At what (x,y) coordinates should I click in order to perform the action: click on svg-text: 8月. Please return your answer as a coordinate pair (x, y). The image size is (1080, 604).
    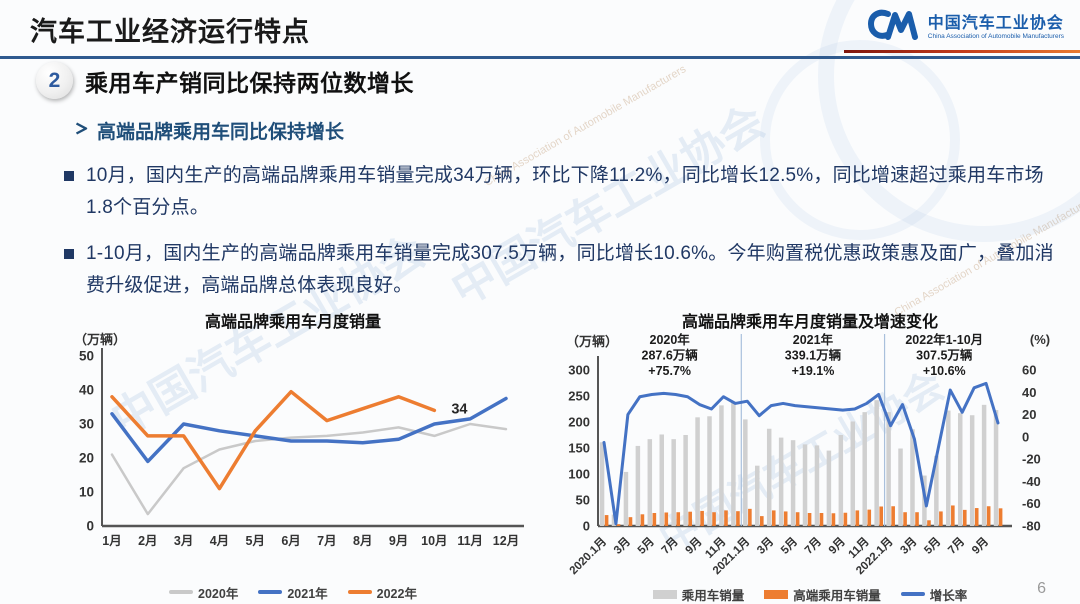
    Looking at the image, I should click on (362, 541).